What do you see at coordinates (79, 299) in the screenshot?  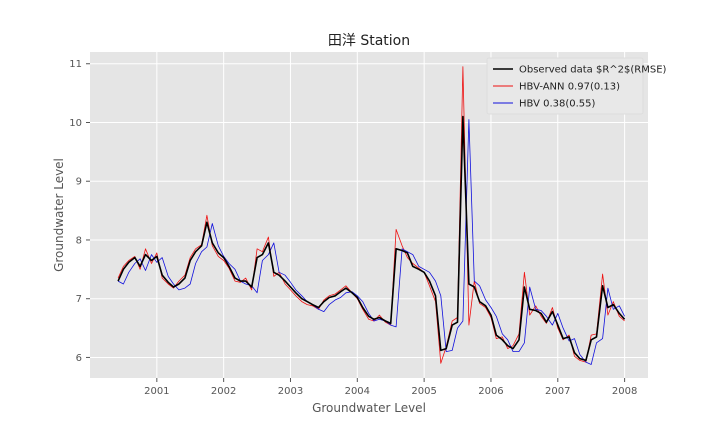 I see `y-tick-label: 7` at bounding box center [79, 299].